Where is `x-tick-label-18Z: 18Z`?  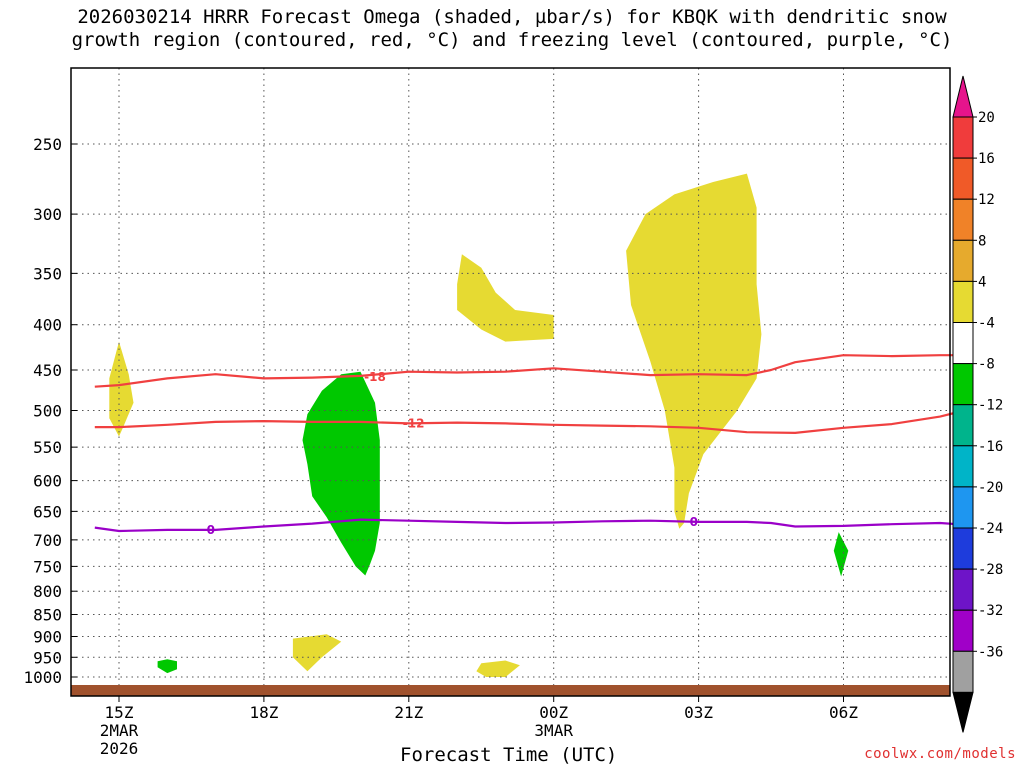 x-tick-label-18Z: 18Z is located at coordinates (263, 712).